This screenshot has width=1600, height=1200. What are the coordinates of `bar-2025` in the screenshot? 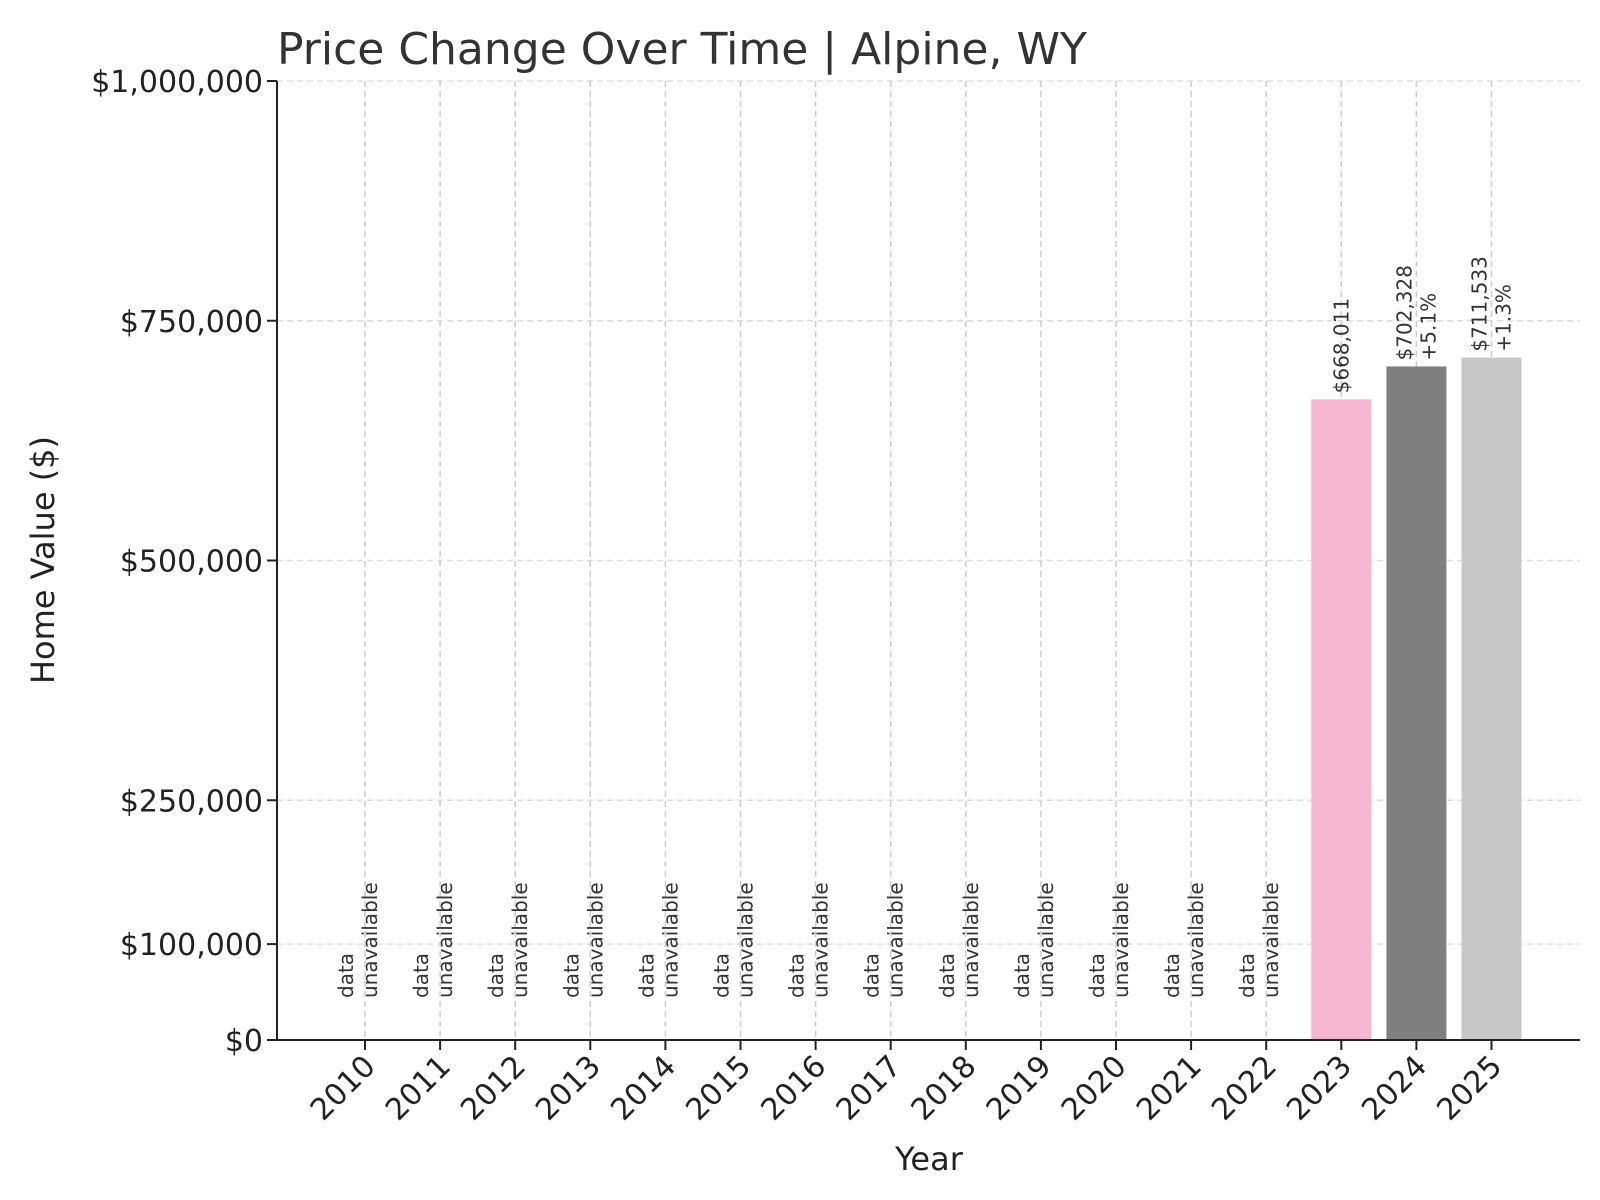 It's located at (1491, 698).